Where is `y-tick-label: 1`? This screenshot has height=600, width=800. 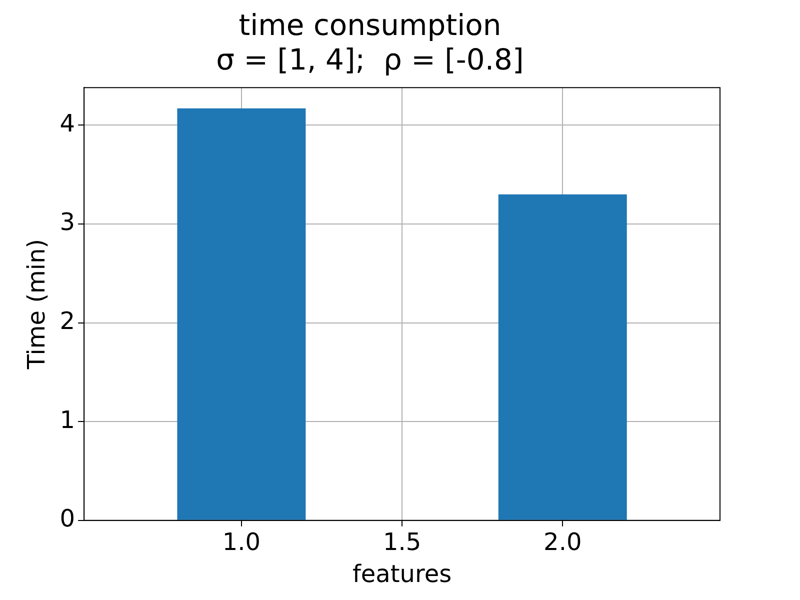
y-tick-label: 1 is located at coordinates (68, 420).